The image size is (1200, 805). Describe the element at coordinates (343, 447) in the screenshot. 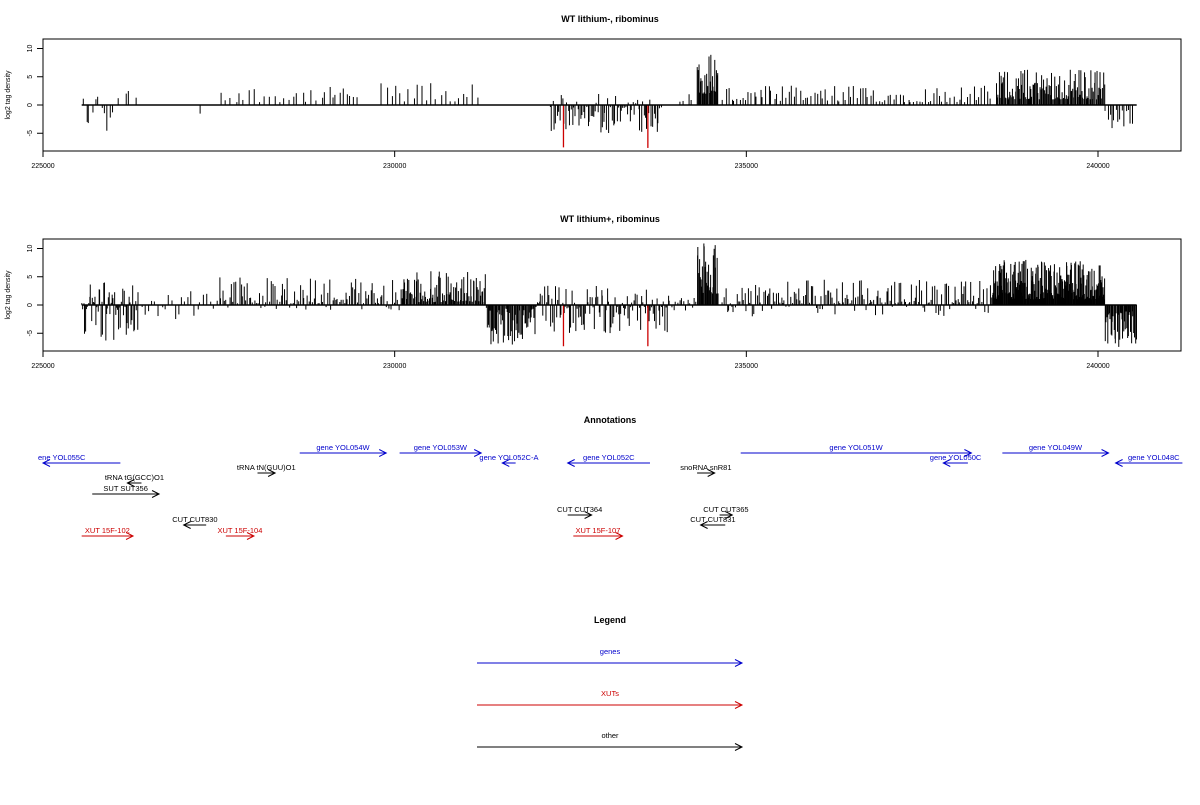

I see `feature-label: gene YOL054W` at that location.